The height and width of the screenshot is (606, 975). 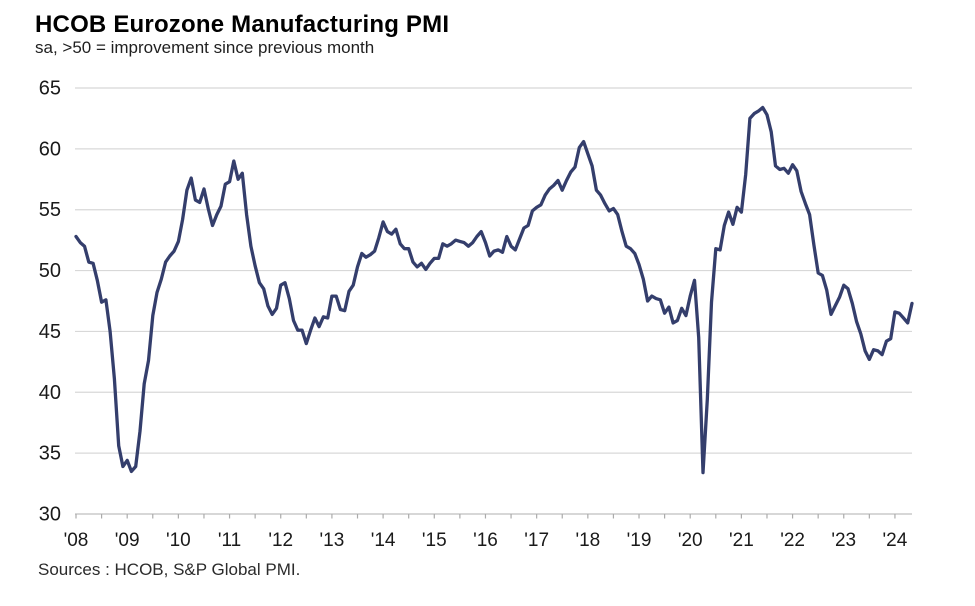 I want to click on x-axis-label: '20, so click(x=690, y=540).